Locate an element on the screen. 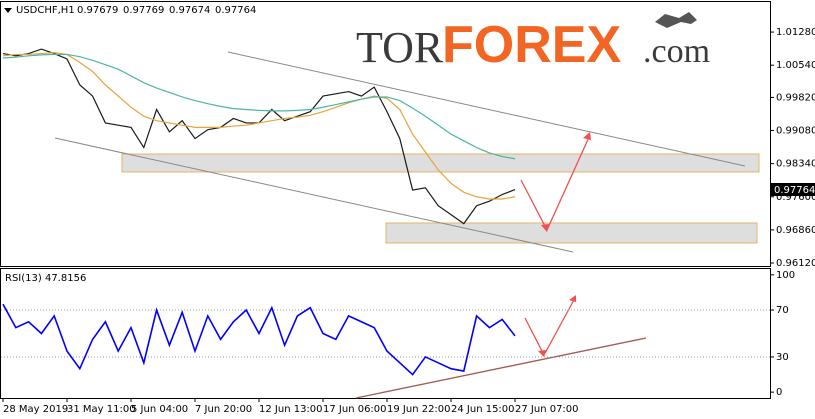  watermark: TOR FOREX .com is located at coordinates (533, 43).